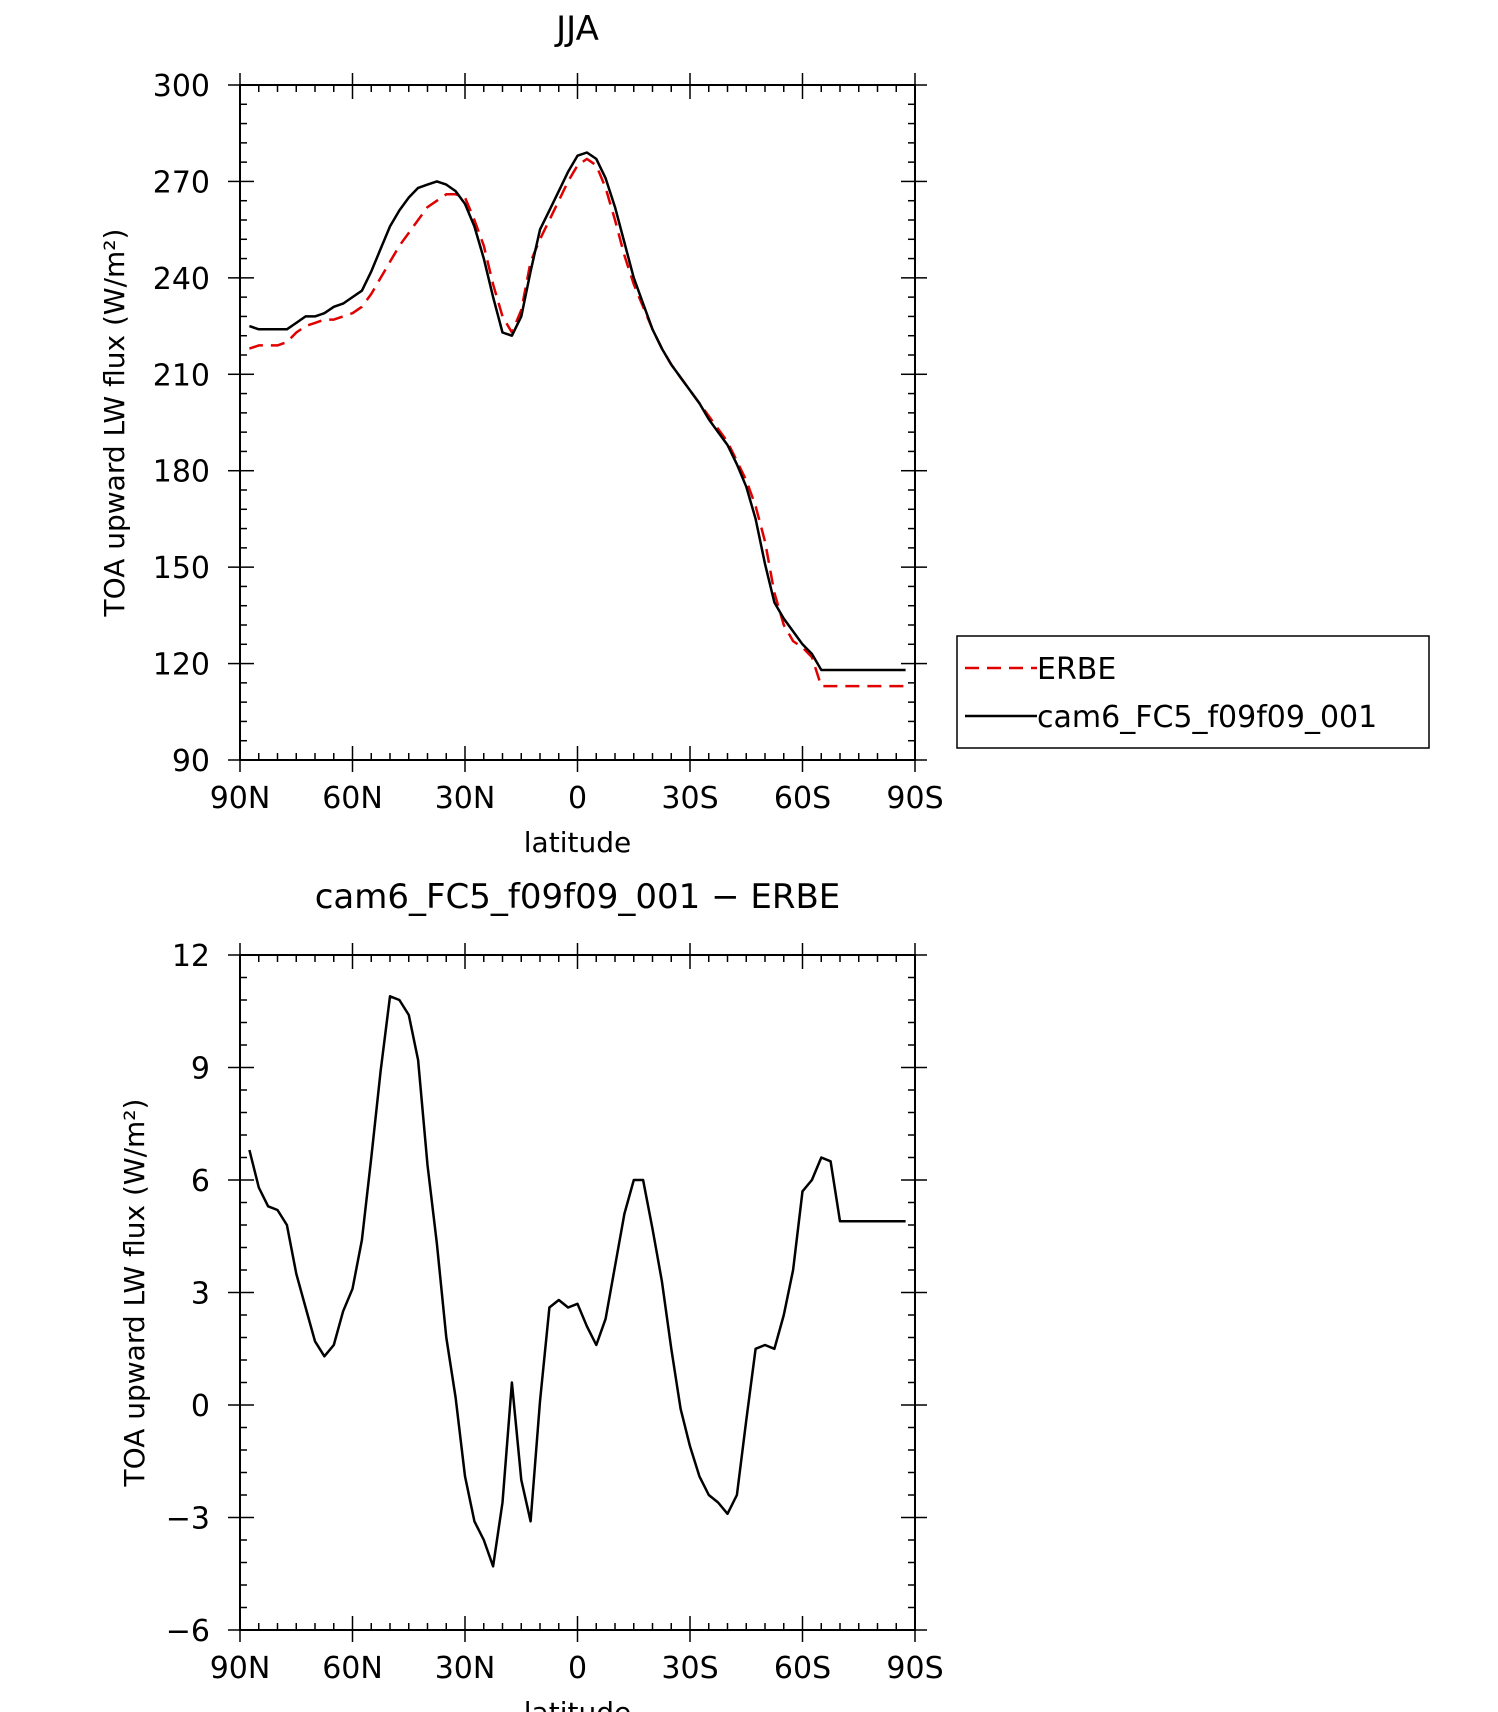 This screenshot has height=1712, width=1498. Describe the element at coordinates (181, 375) in the screenshot. I see `y-tick-label: 210` at that location.